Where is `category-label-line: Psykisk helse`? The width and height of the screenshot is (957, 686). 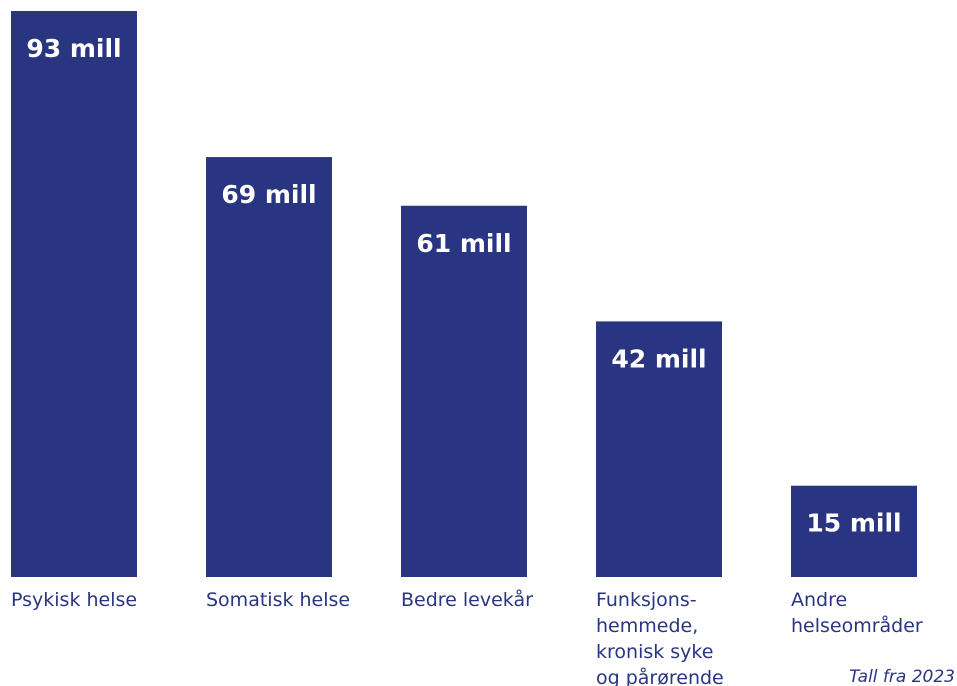 category-label-line: Psykisk helse is located at coordinates (74, 600).